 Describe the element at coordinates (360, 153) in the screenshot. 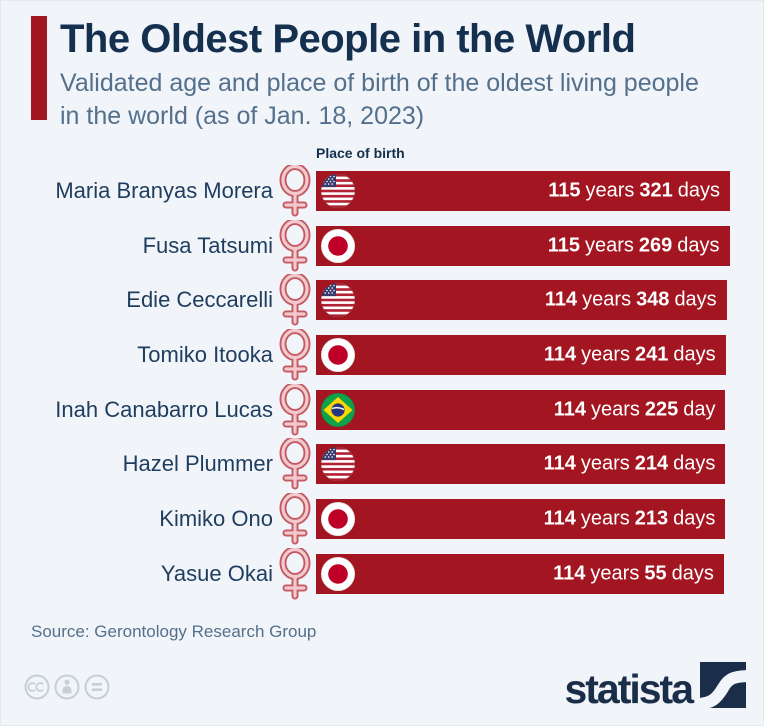

I see `place-of-birth-column-header: Place of birth` at that location.